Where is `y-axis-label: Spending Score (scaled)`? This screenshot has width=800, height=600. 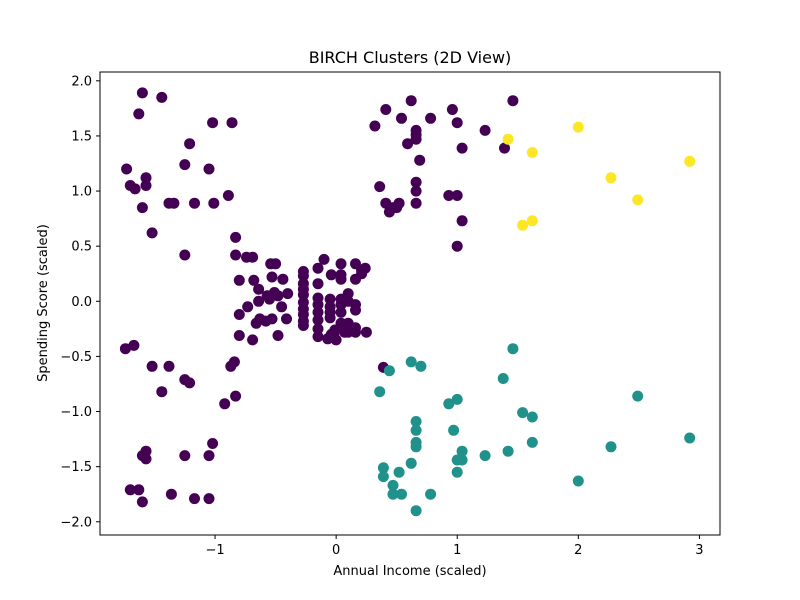
y-axis-label: Spending Score (scaled) is located at coordinates (43, 303).